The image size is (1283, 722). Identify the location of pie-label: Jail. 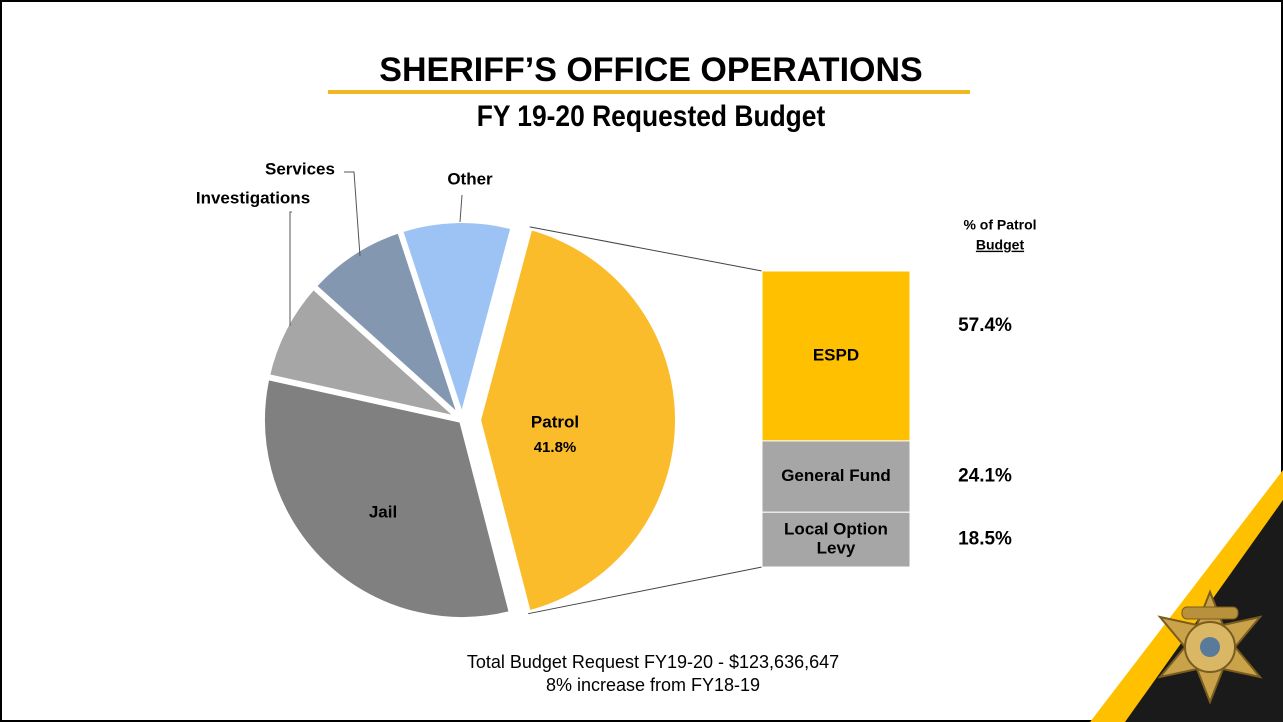
(383, 511).